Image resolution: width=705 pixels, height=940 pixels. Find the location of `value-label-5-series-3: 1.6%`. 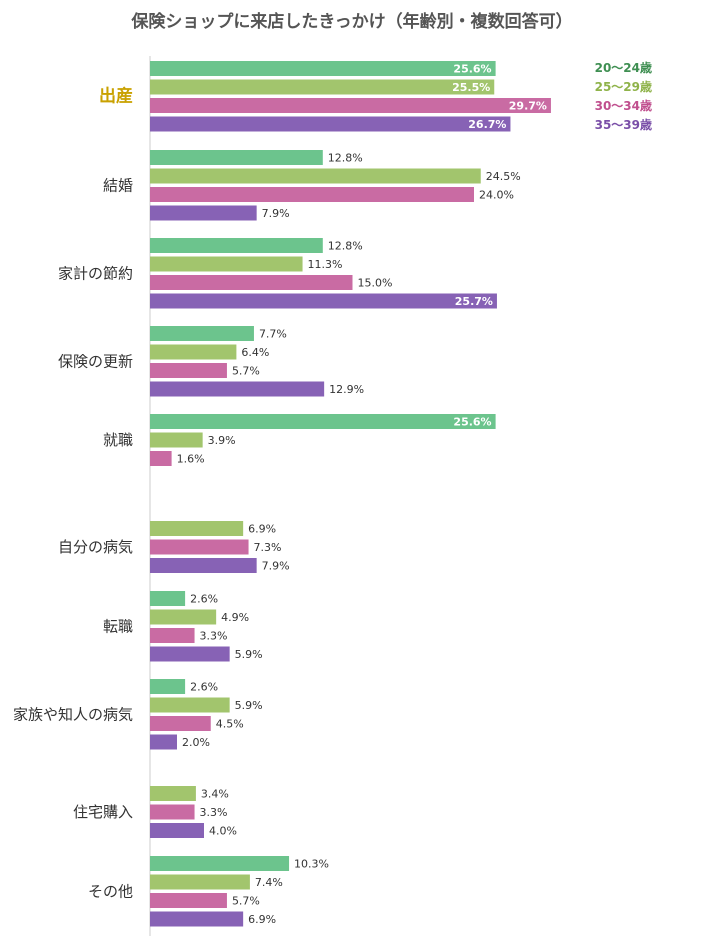

value-label-5-series-3: 1.6% is located at coordinates (191, 459).